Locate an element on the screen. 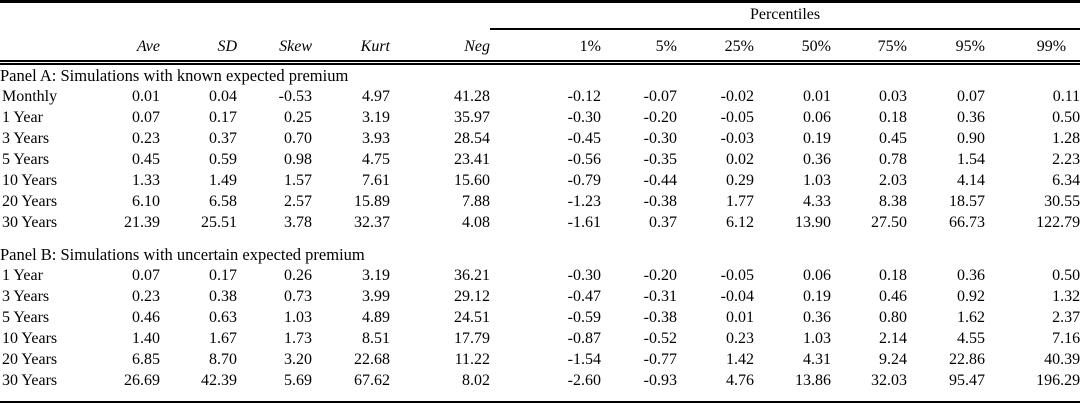 Image resolution: width=1080 pixels, height=404 pixels. data-cell: -1.61 is located at coordinates (584, 222).